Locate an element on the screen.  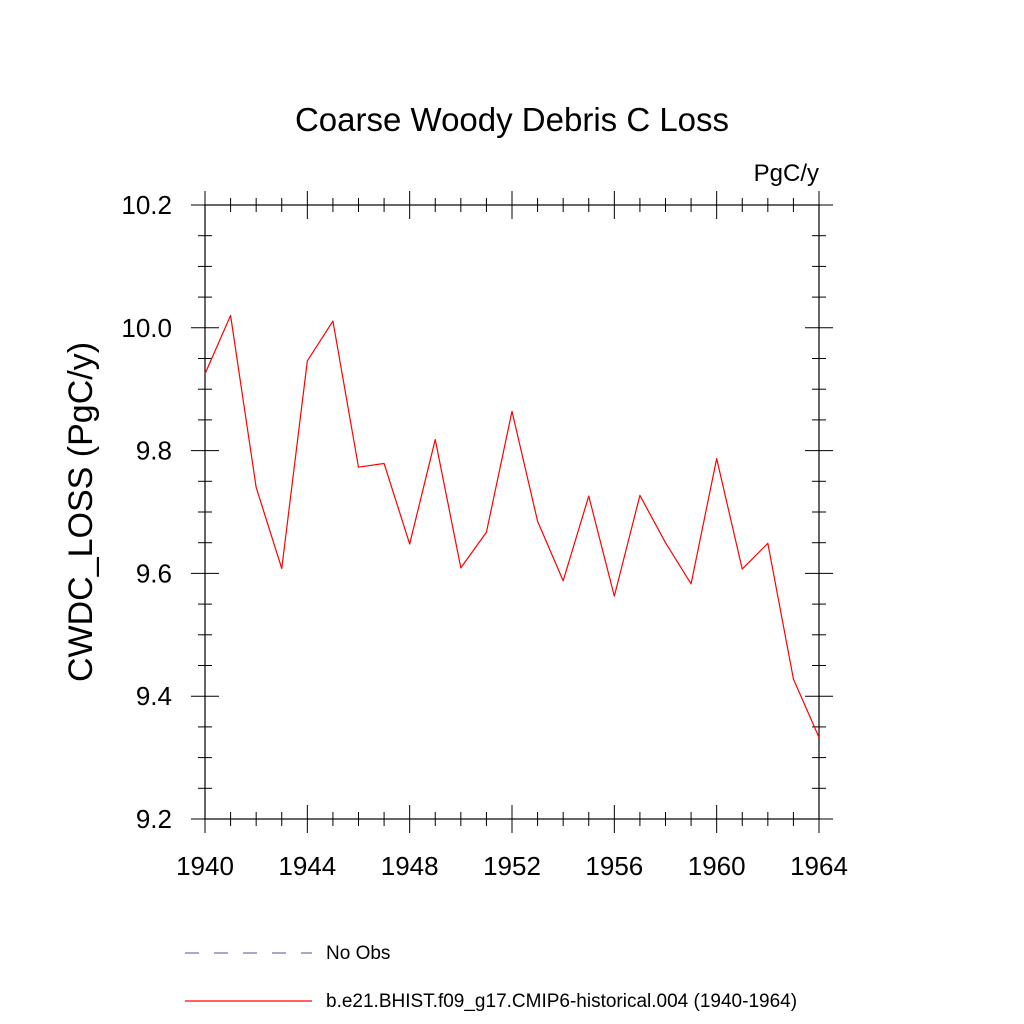
y-tick-label: 9.8 is located at coordinates (154, 451).